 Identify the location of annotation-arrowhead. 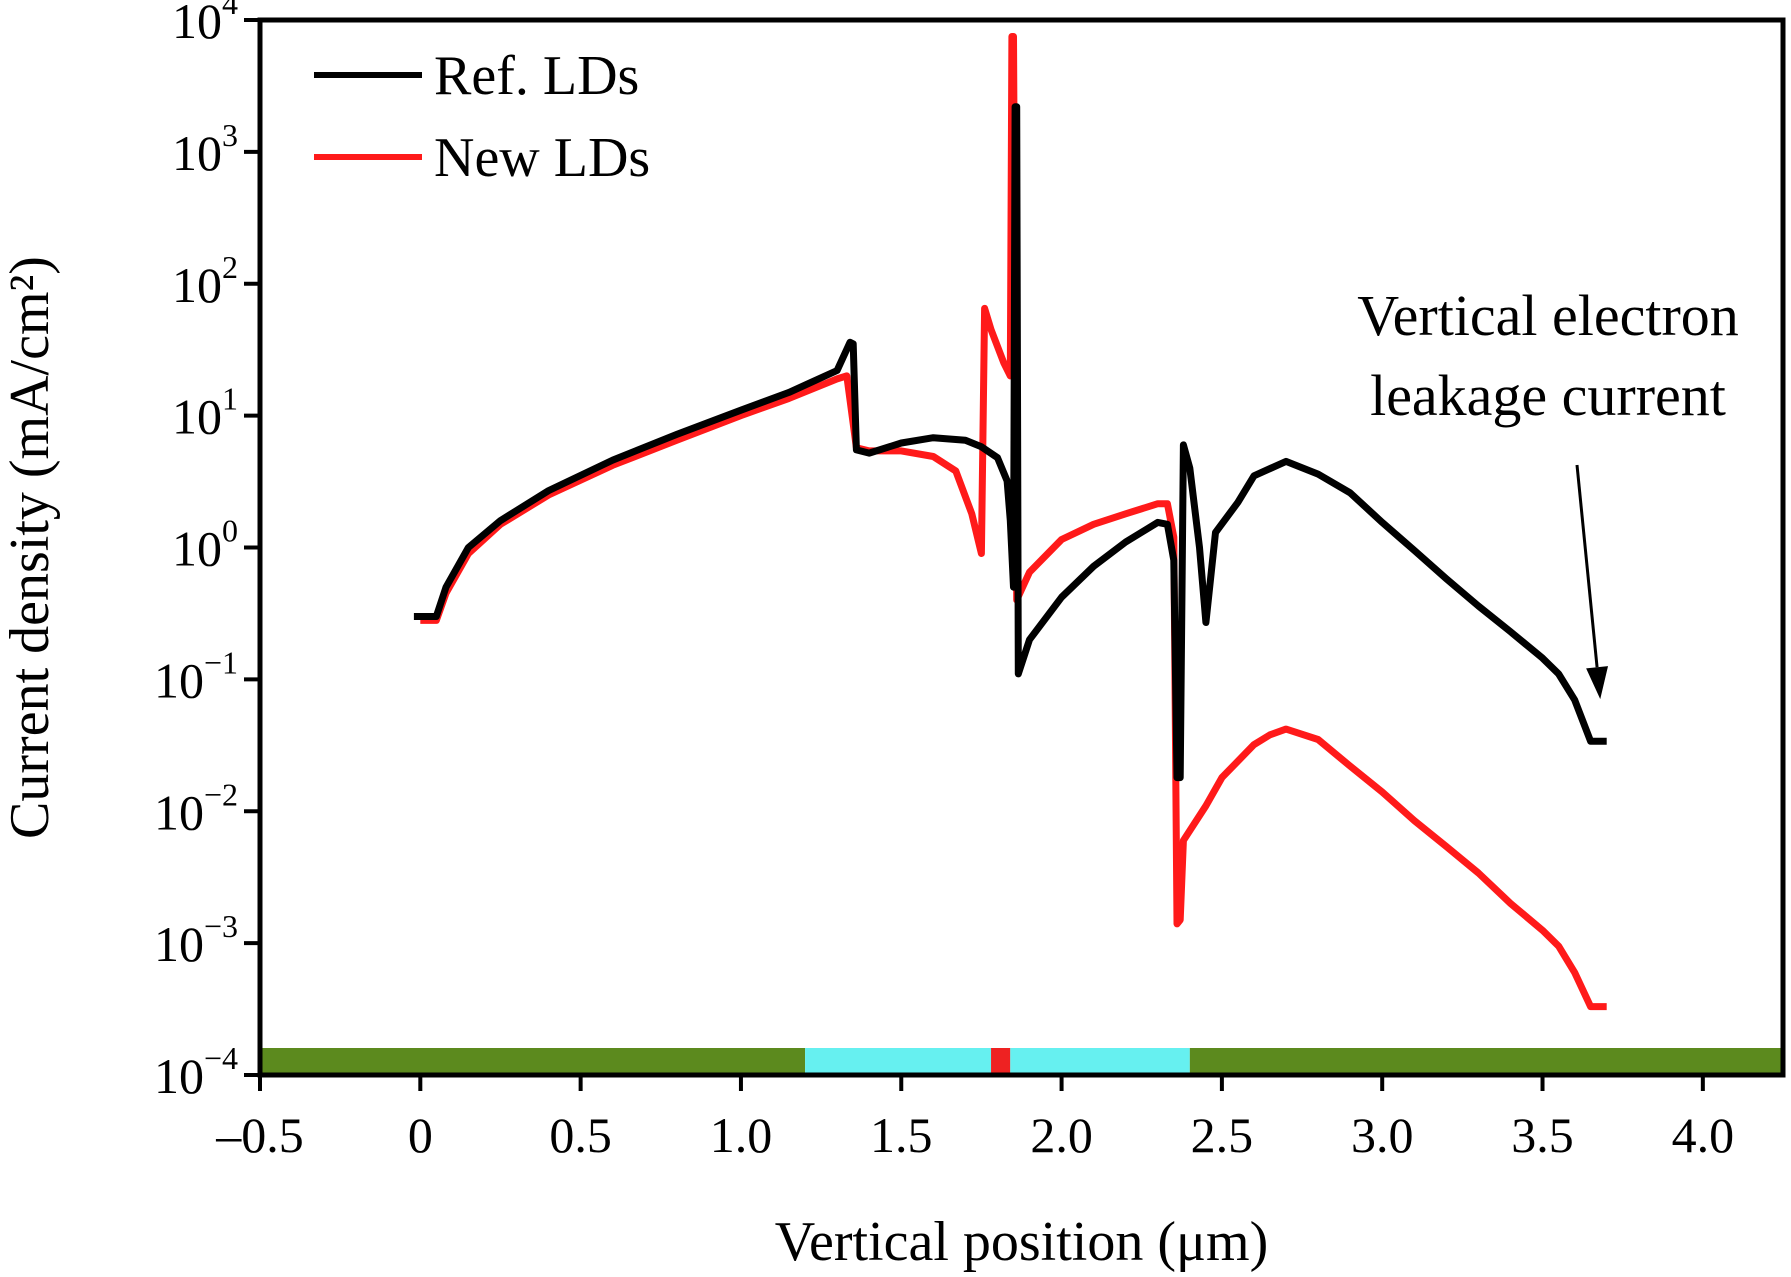
(1597, 683).